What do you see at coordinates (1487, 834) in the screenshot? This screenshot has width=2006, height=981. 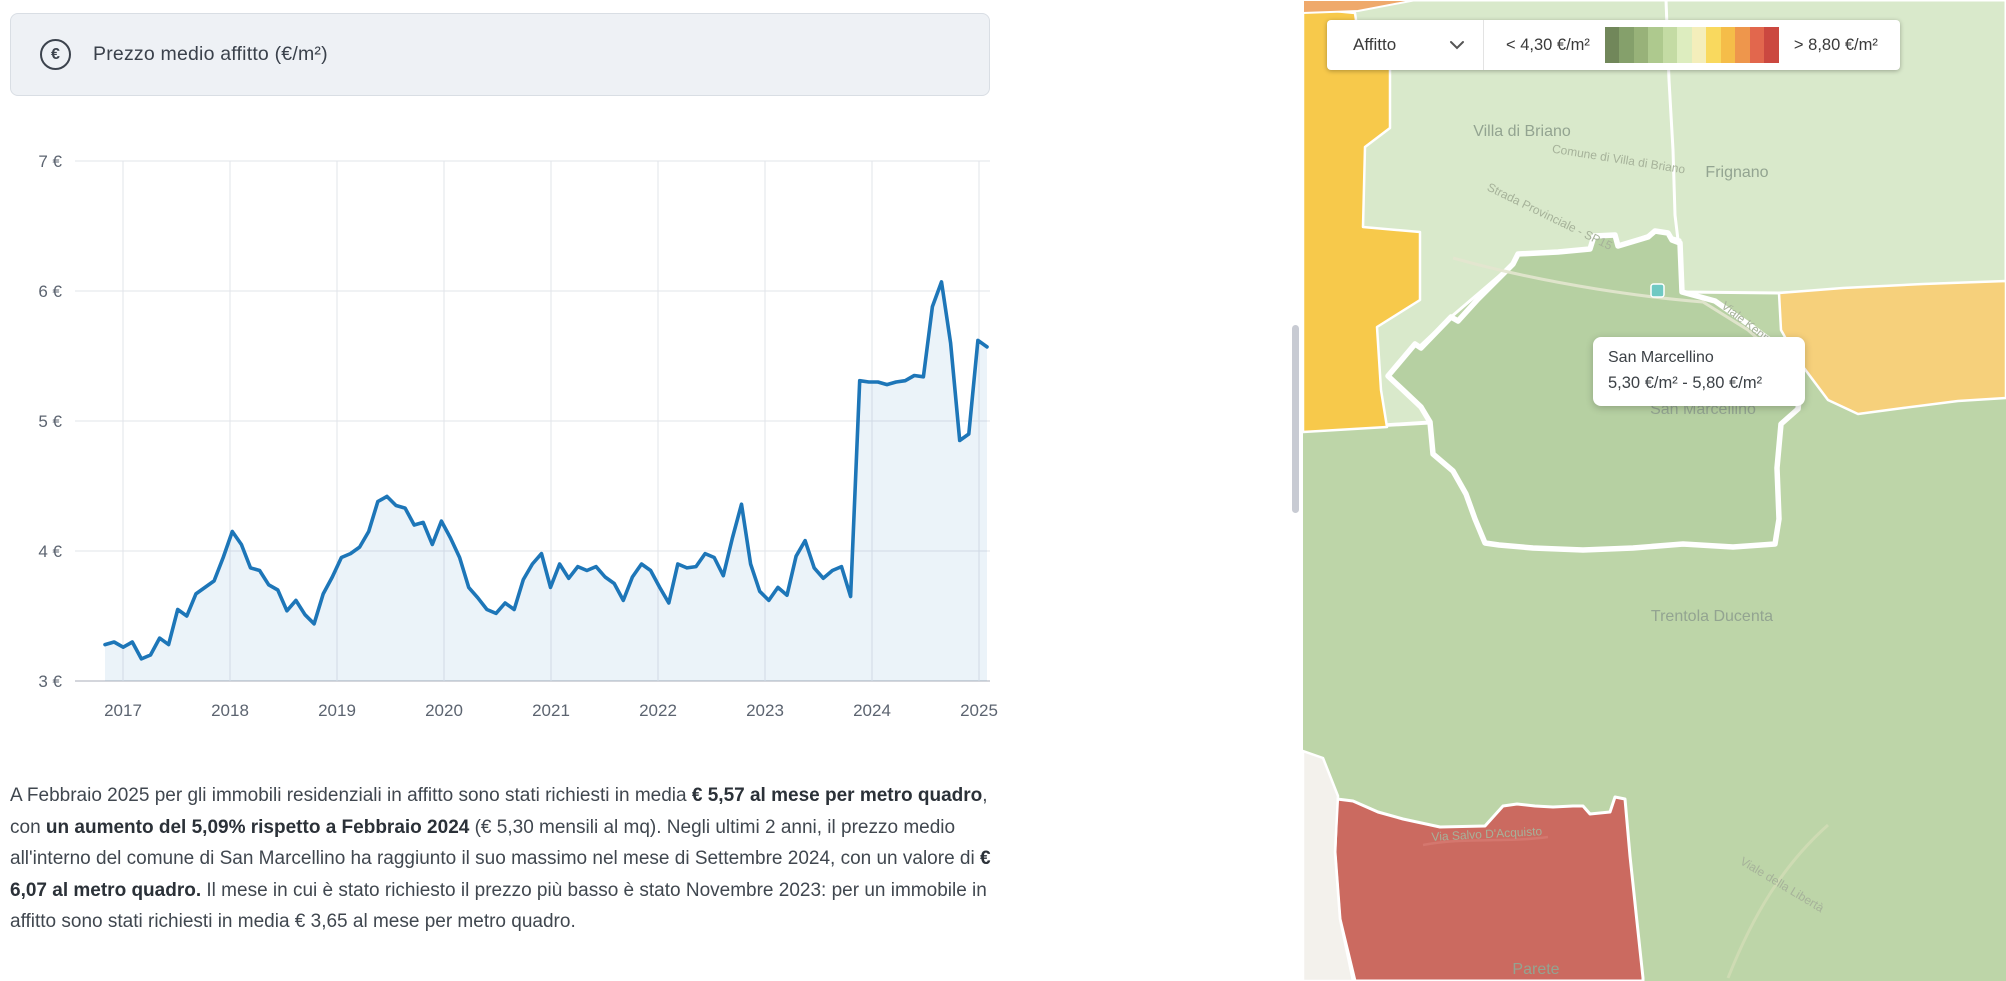 I see `road-label-salvo: Via Salvo D'Acquisto` at bounding box center [1487, 834].